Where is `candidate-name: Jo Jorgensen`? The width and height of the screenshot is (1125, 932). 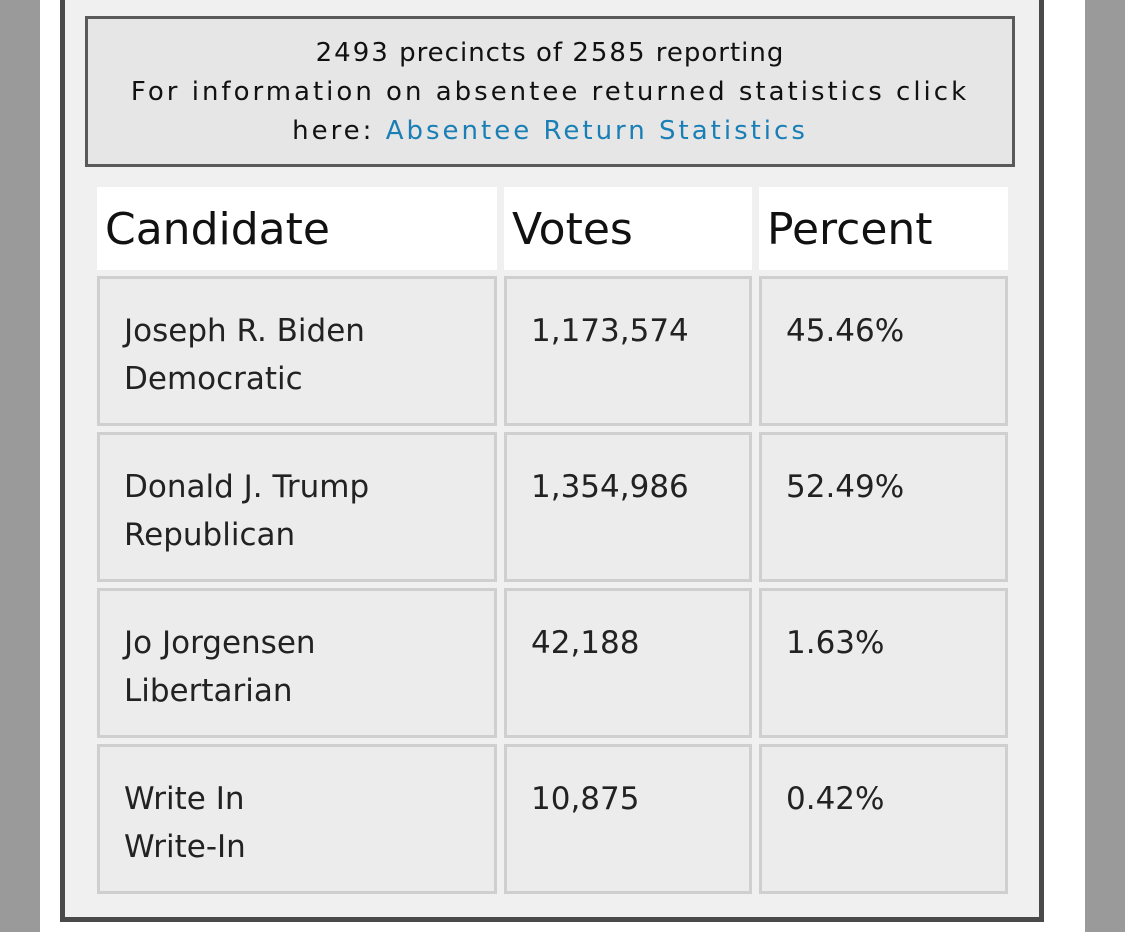
candidate-name: Jo Jorgensen is located at coordinates (220, 643).